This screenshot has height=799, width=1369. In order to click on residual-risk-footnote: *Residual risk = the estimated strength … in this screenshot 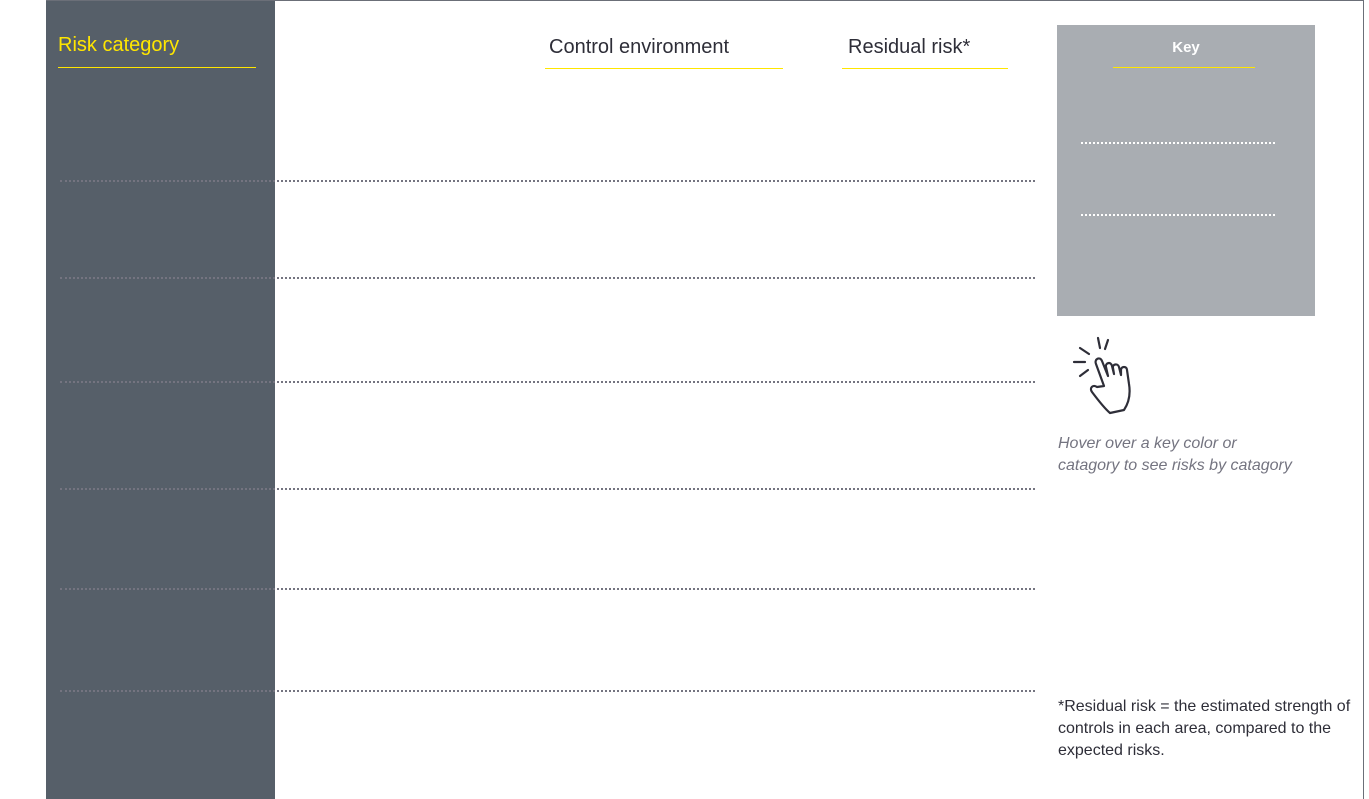, I will do `click(1204, 728)`.